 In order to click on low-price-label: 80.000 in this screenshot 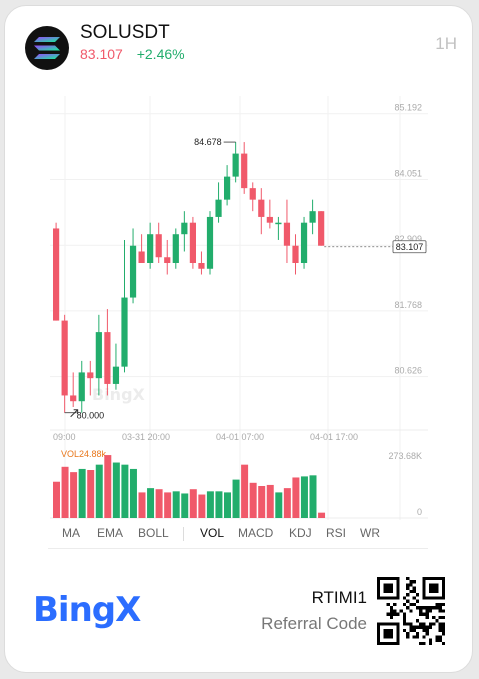, I will do `click(91, 416)`.